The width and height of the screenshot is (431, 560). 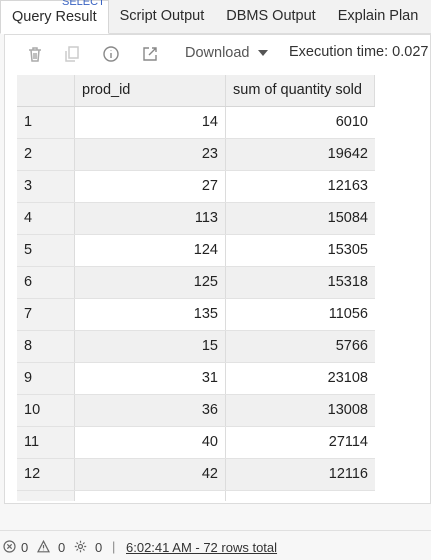 What do you see at coordinates (150, 218) in the screenshot?
I see `cell-prod-id: 113` at bounding box center [150, 218].